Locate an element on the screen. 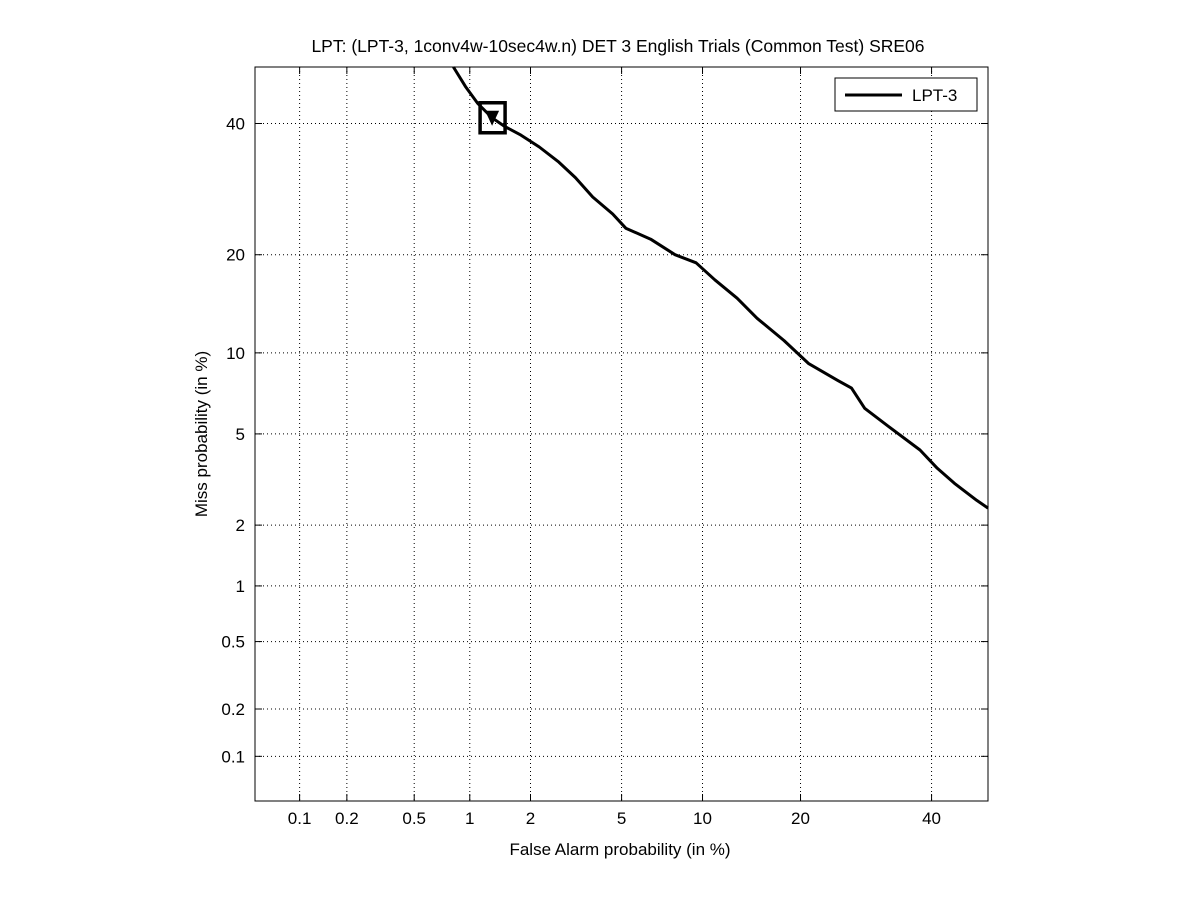 The height and width of the screenshot is (900, 1201). x-tick-label: 0.1 is located at coordinates (300, 818).